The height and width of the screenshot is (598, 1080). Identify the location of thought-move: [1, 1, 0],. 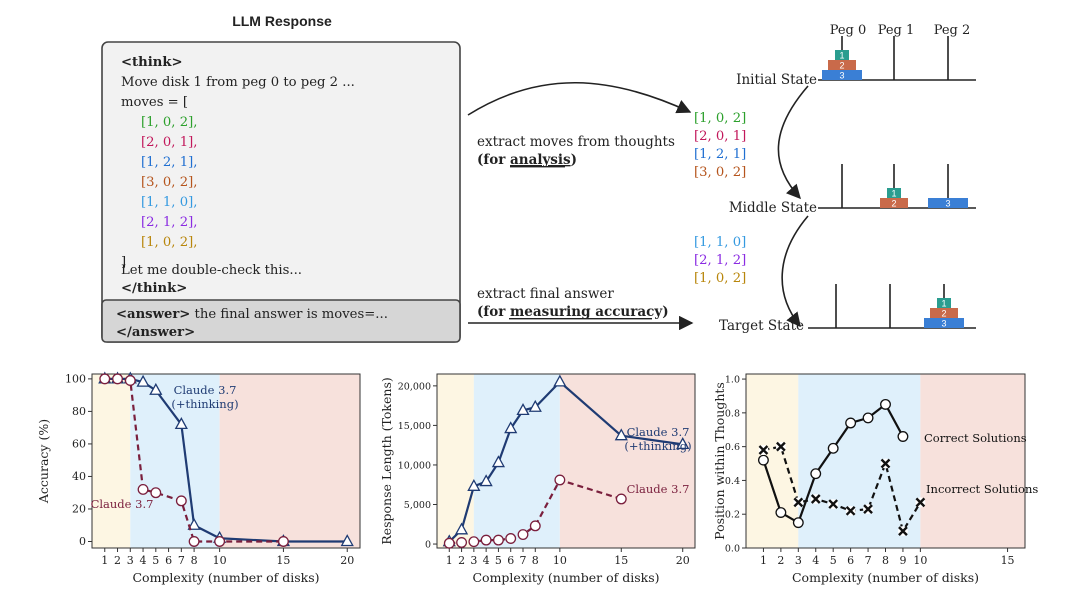
(169, 202).